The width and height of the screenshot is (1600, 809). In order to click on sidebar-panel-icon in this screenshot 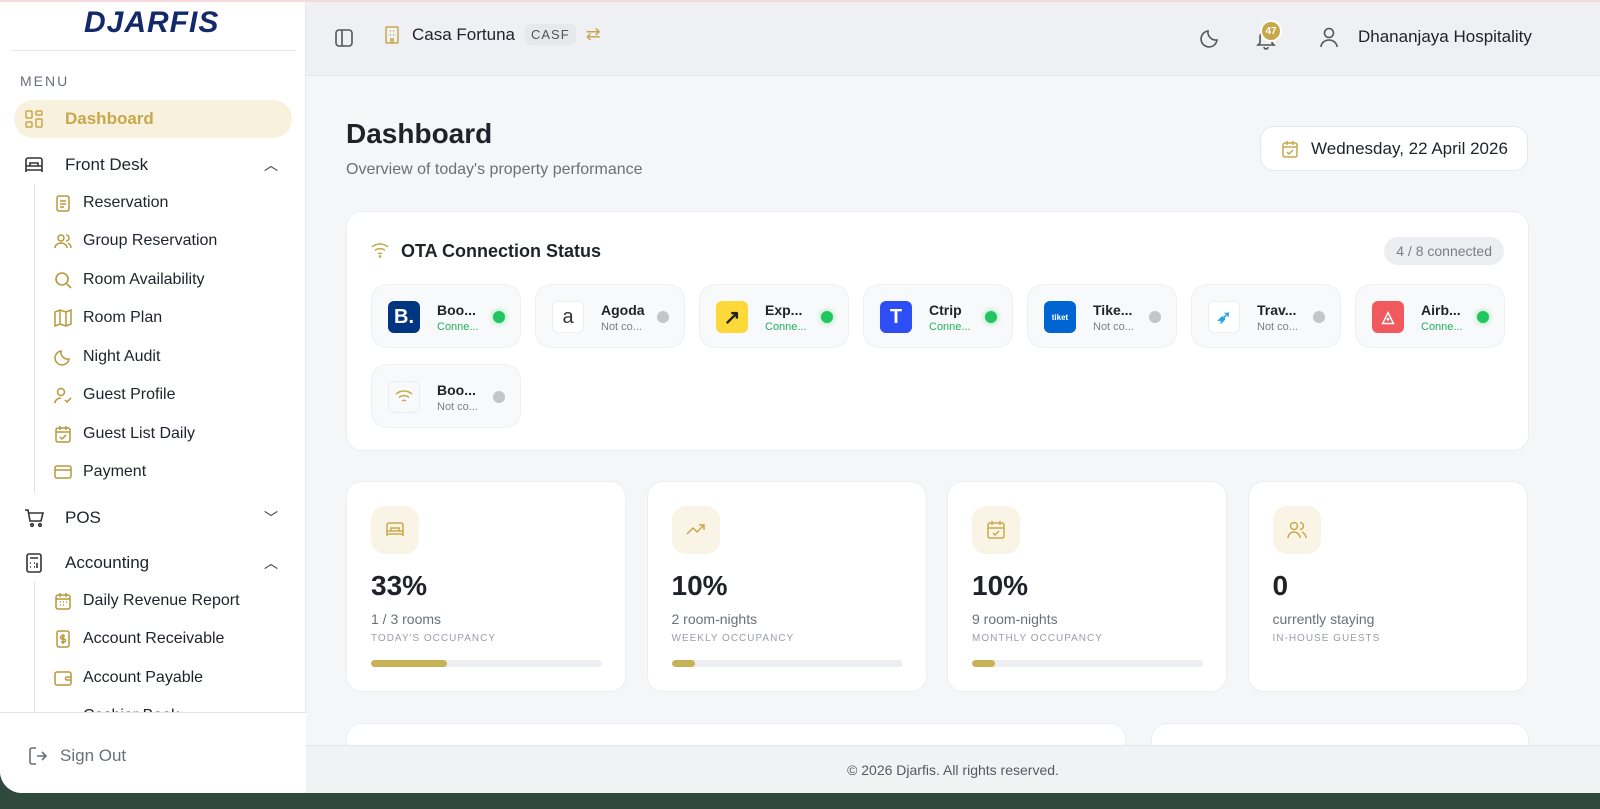, I will do `click(344, 38)`.